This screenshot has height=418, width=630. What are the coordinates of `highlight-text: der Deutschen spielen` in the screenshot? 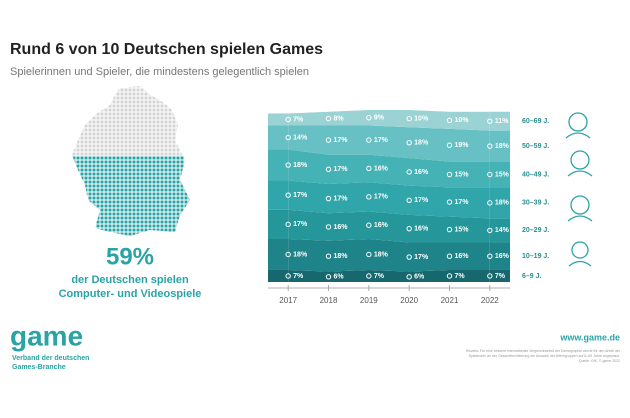 It's located at (130, 280).